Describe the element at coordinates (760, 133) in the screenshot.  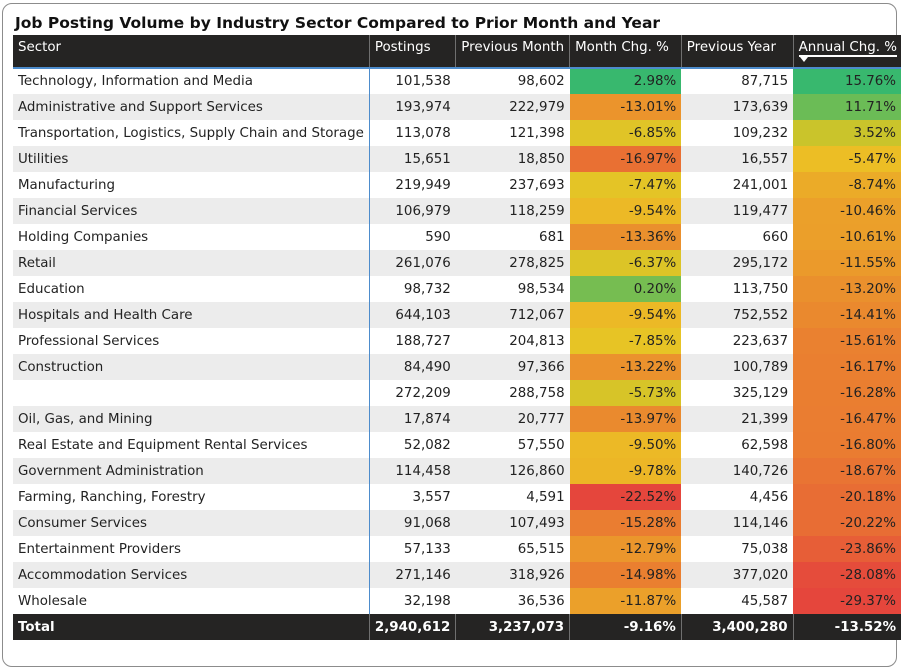
I see `cell-previous-year: 109,232` at that location.